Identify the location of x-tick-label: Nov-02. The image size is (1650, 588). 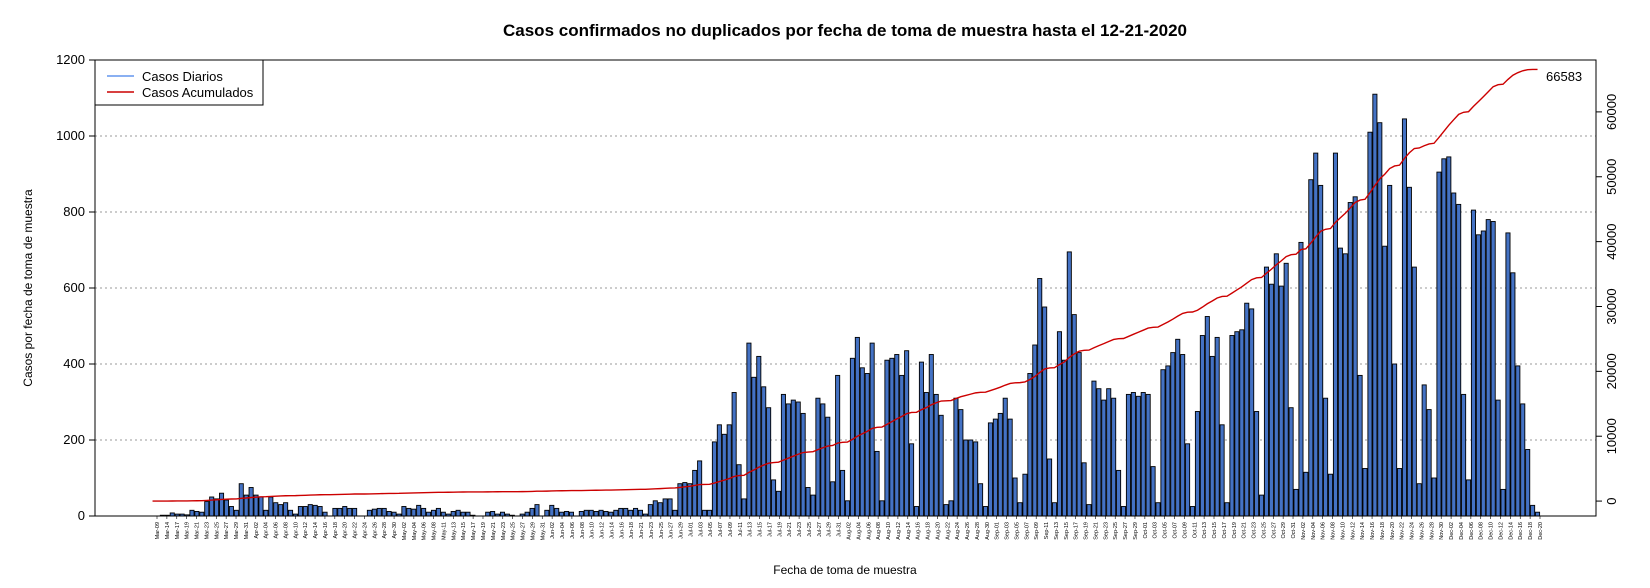
(1304, 531).